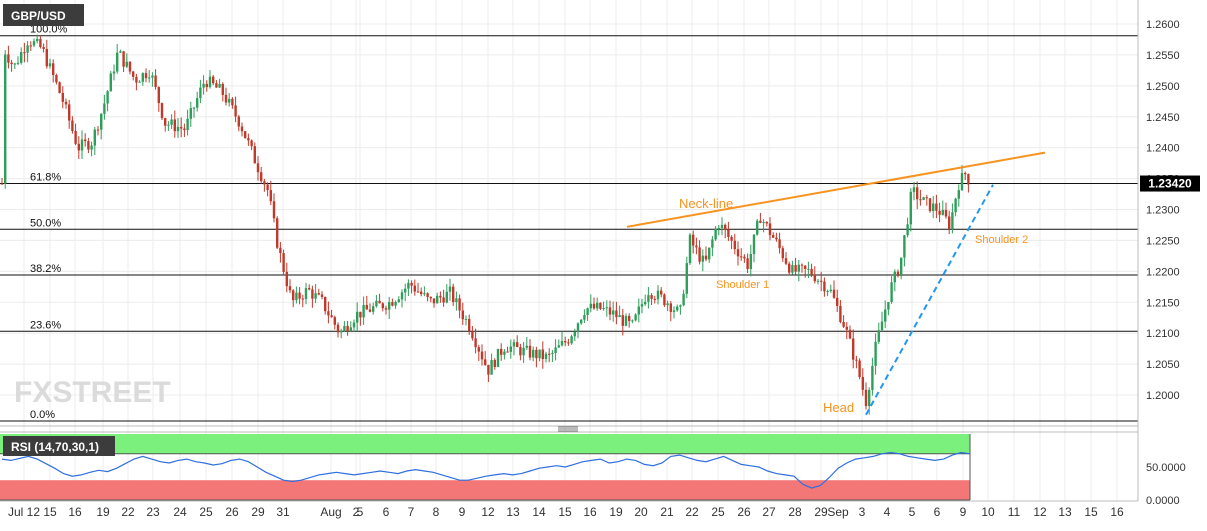 This screenshot has height=531, width=1207. What do you see at coordinates (539, 512) in the screenshot?
I see `x-tick-label: 14` at bounding box center [539, 512].